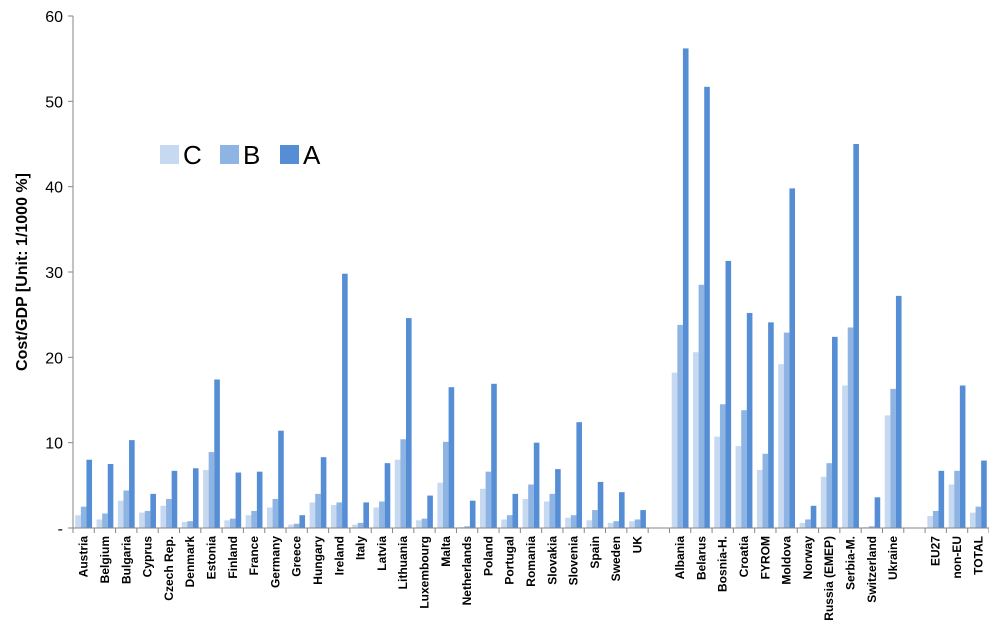 This screenshot has height=644, width=989. I want to click on x-tick-label: Ireland, so click(339, 555).